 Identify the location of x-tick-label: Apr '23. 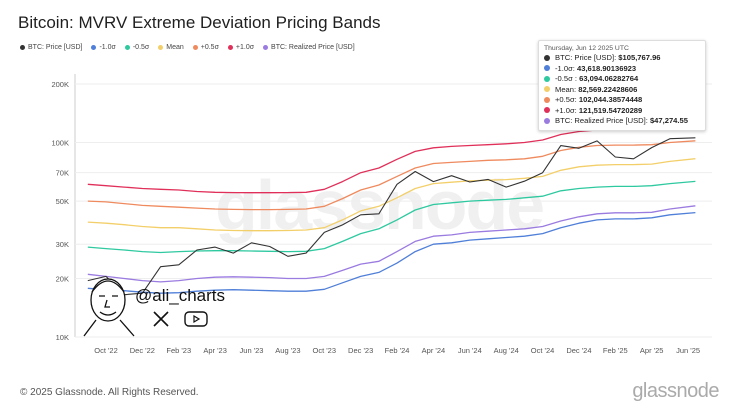
(215, 350).